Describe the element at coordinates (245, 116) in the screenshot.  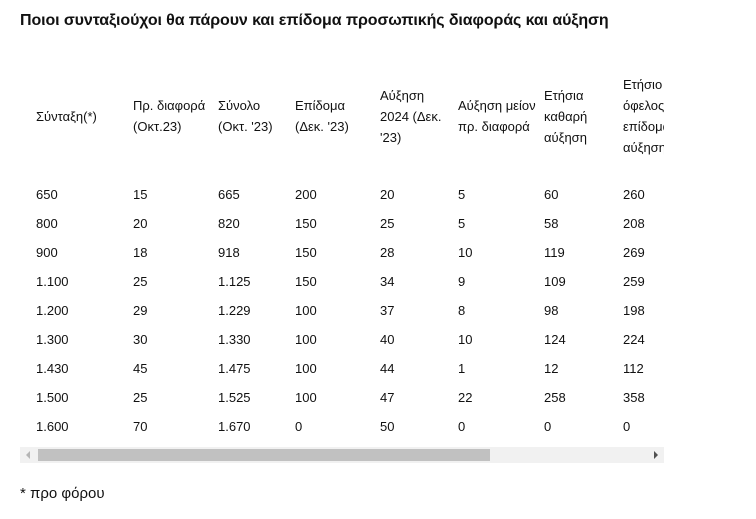
I see `column-header: Σύνολο (Οκτ. '23)` at that location.